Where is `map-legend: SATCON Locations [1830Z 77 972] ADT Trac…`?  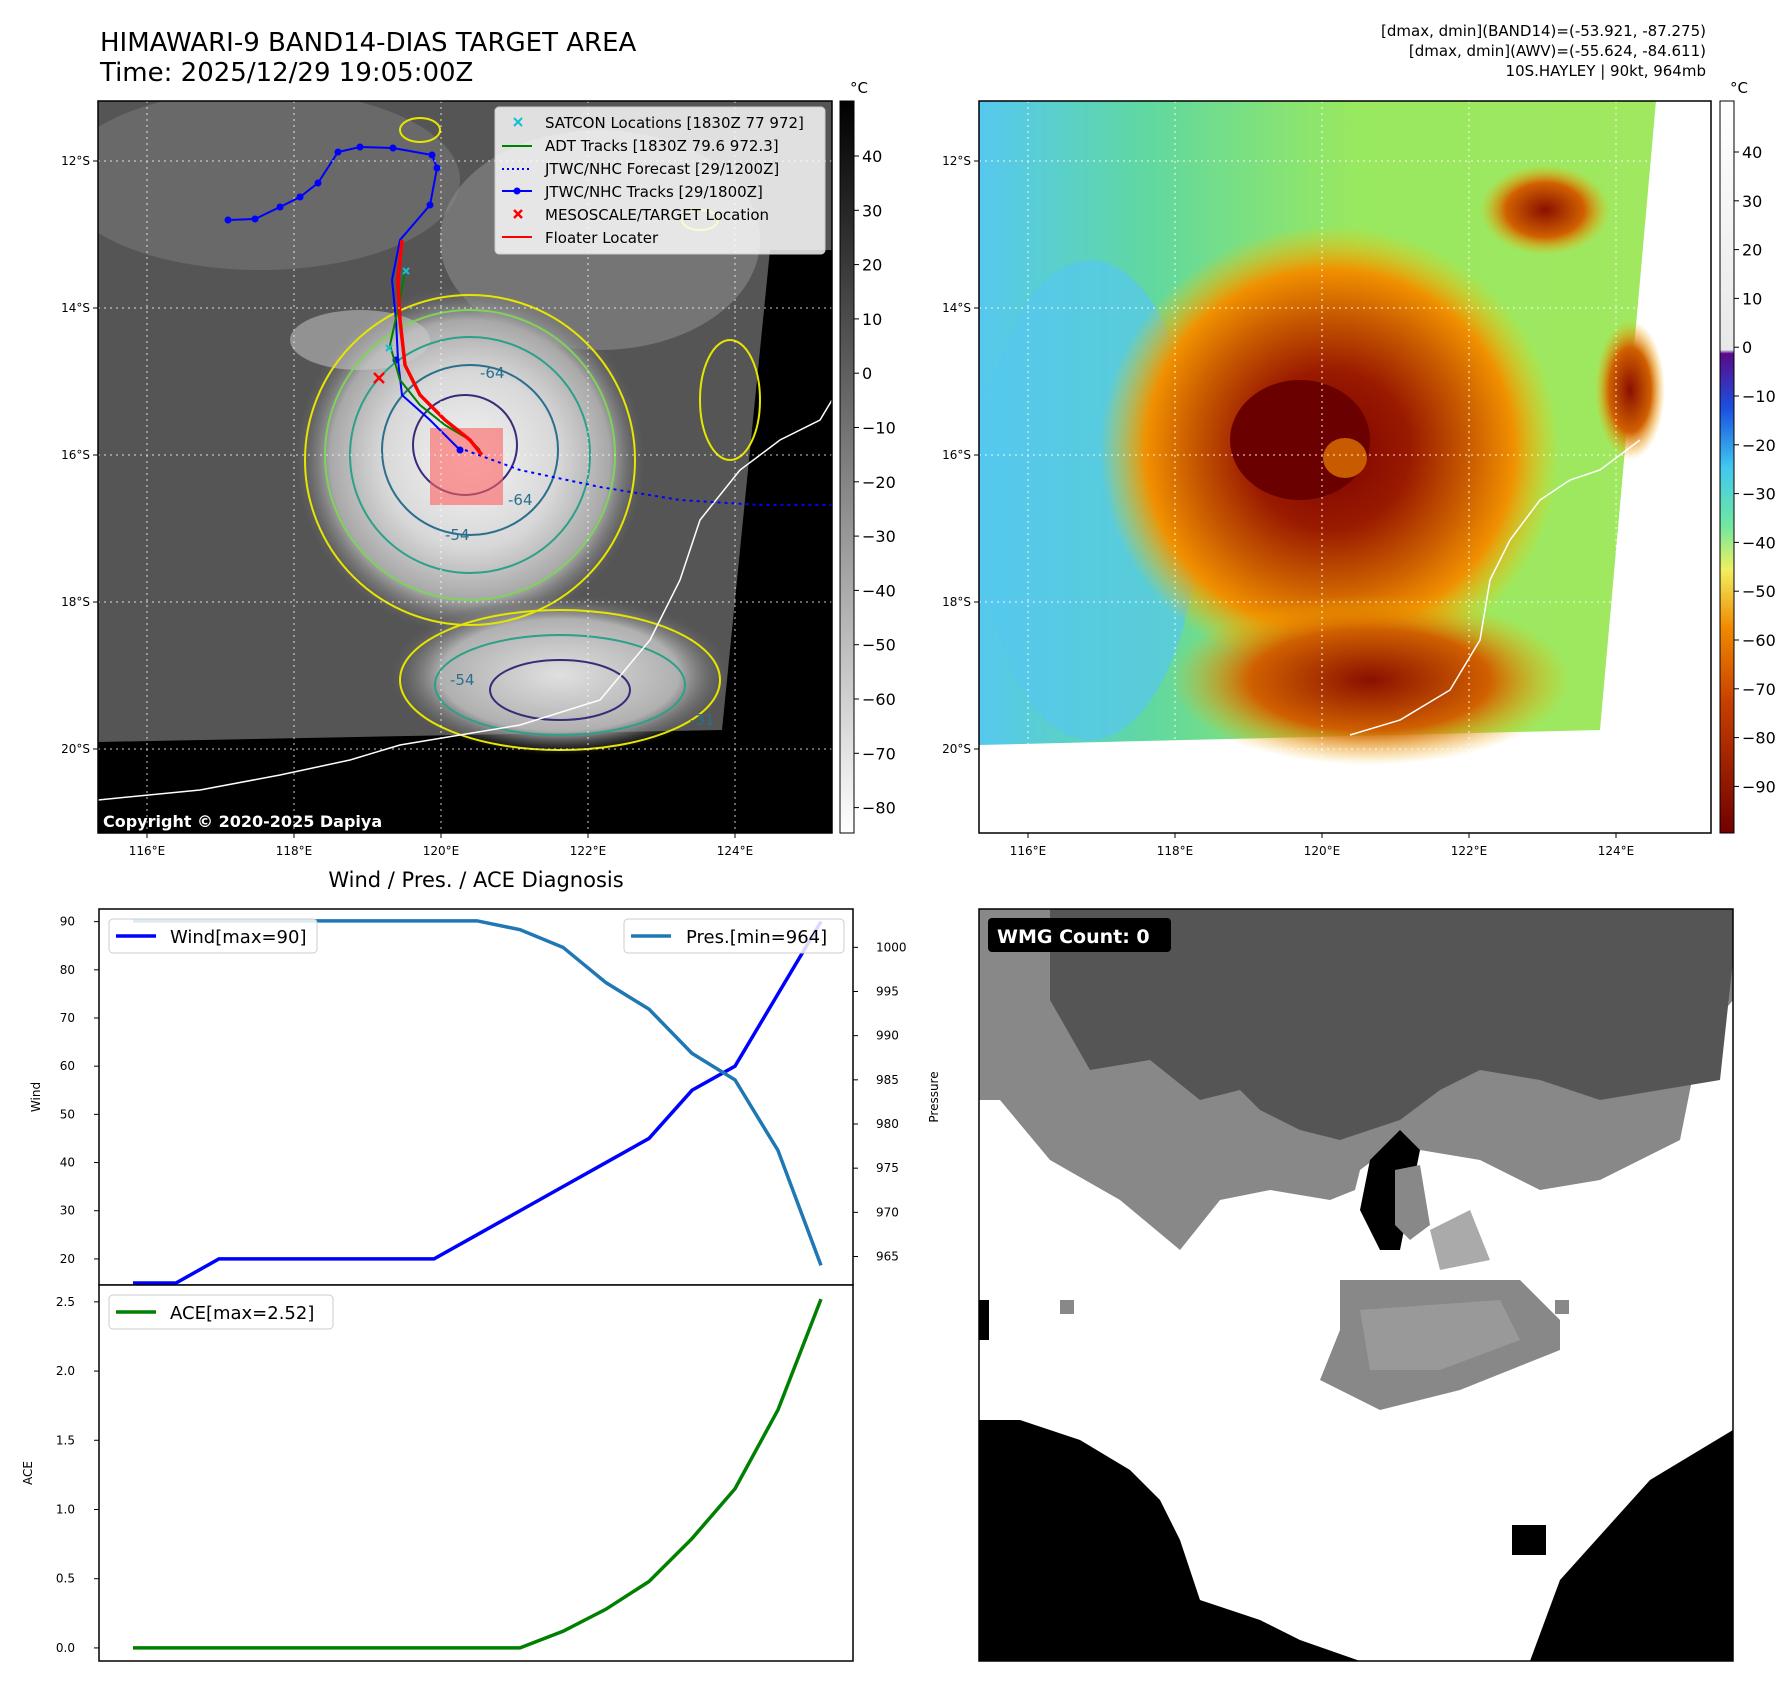
map-legend: SATCON Locations [1830Z 77 972] ADT Trac… is located at coordinates (660, 180).